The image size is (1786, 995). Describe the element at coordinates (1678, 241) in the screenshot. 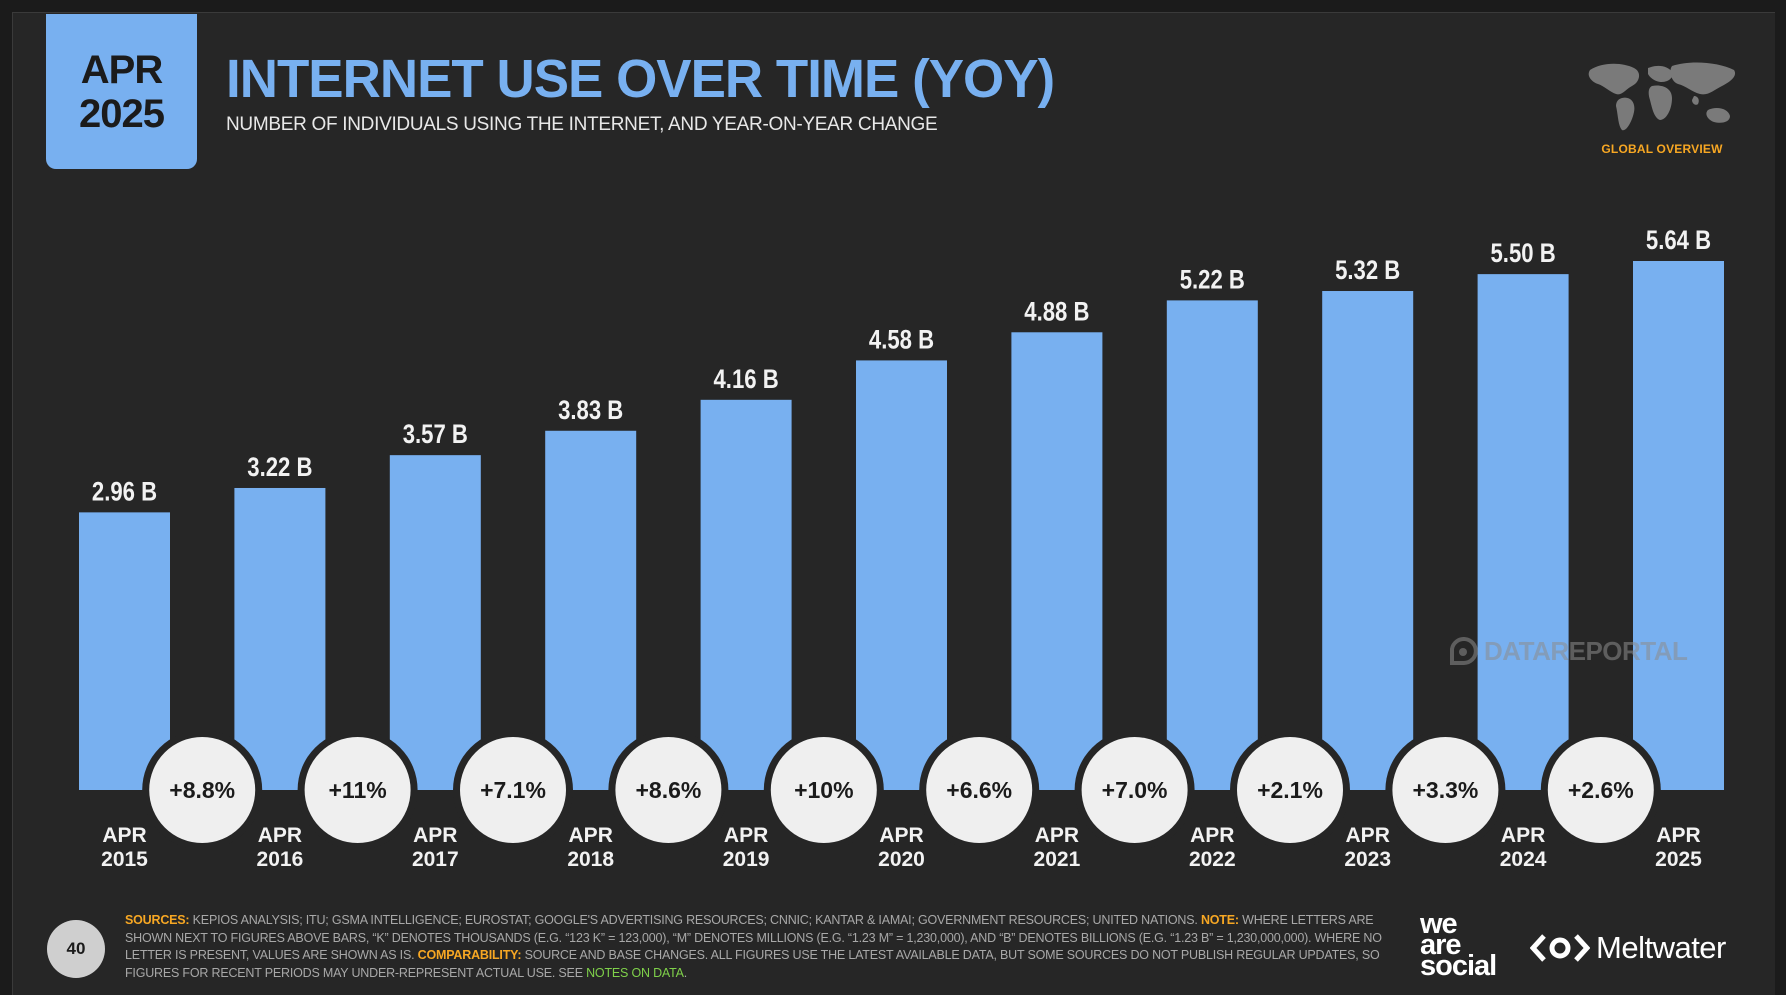

I see `value-label: 5.64 B` at that location.